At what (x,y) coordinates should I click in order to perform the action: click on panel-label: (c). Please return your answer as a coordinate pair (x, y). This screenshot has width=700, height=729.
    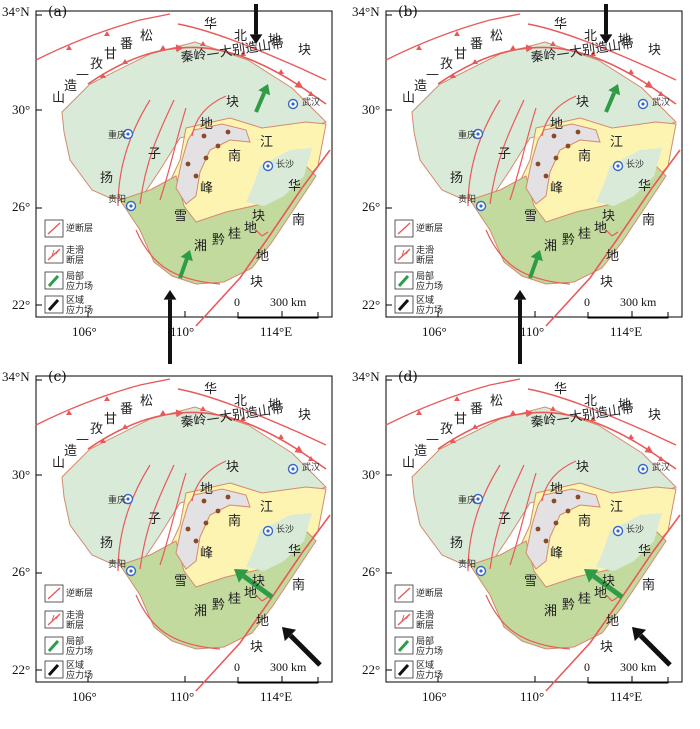
    Looking at the image, I should click on (57, 377).